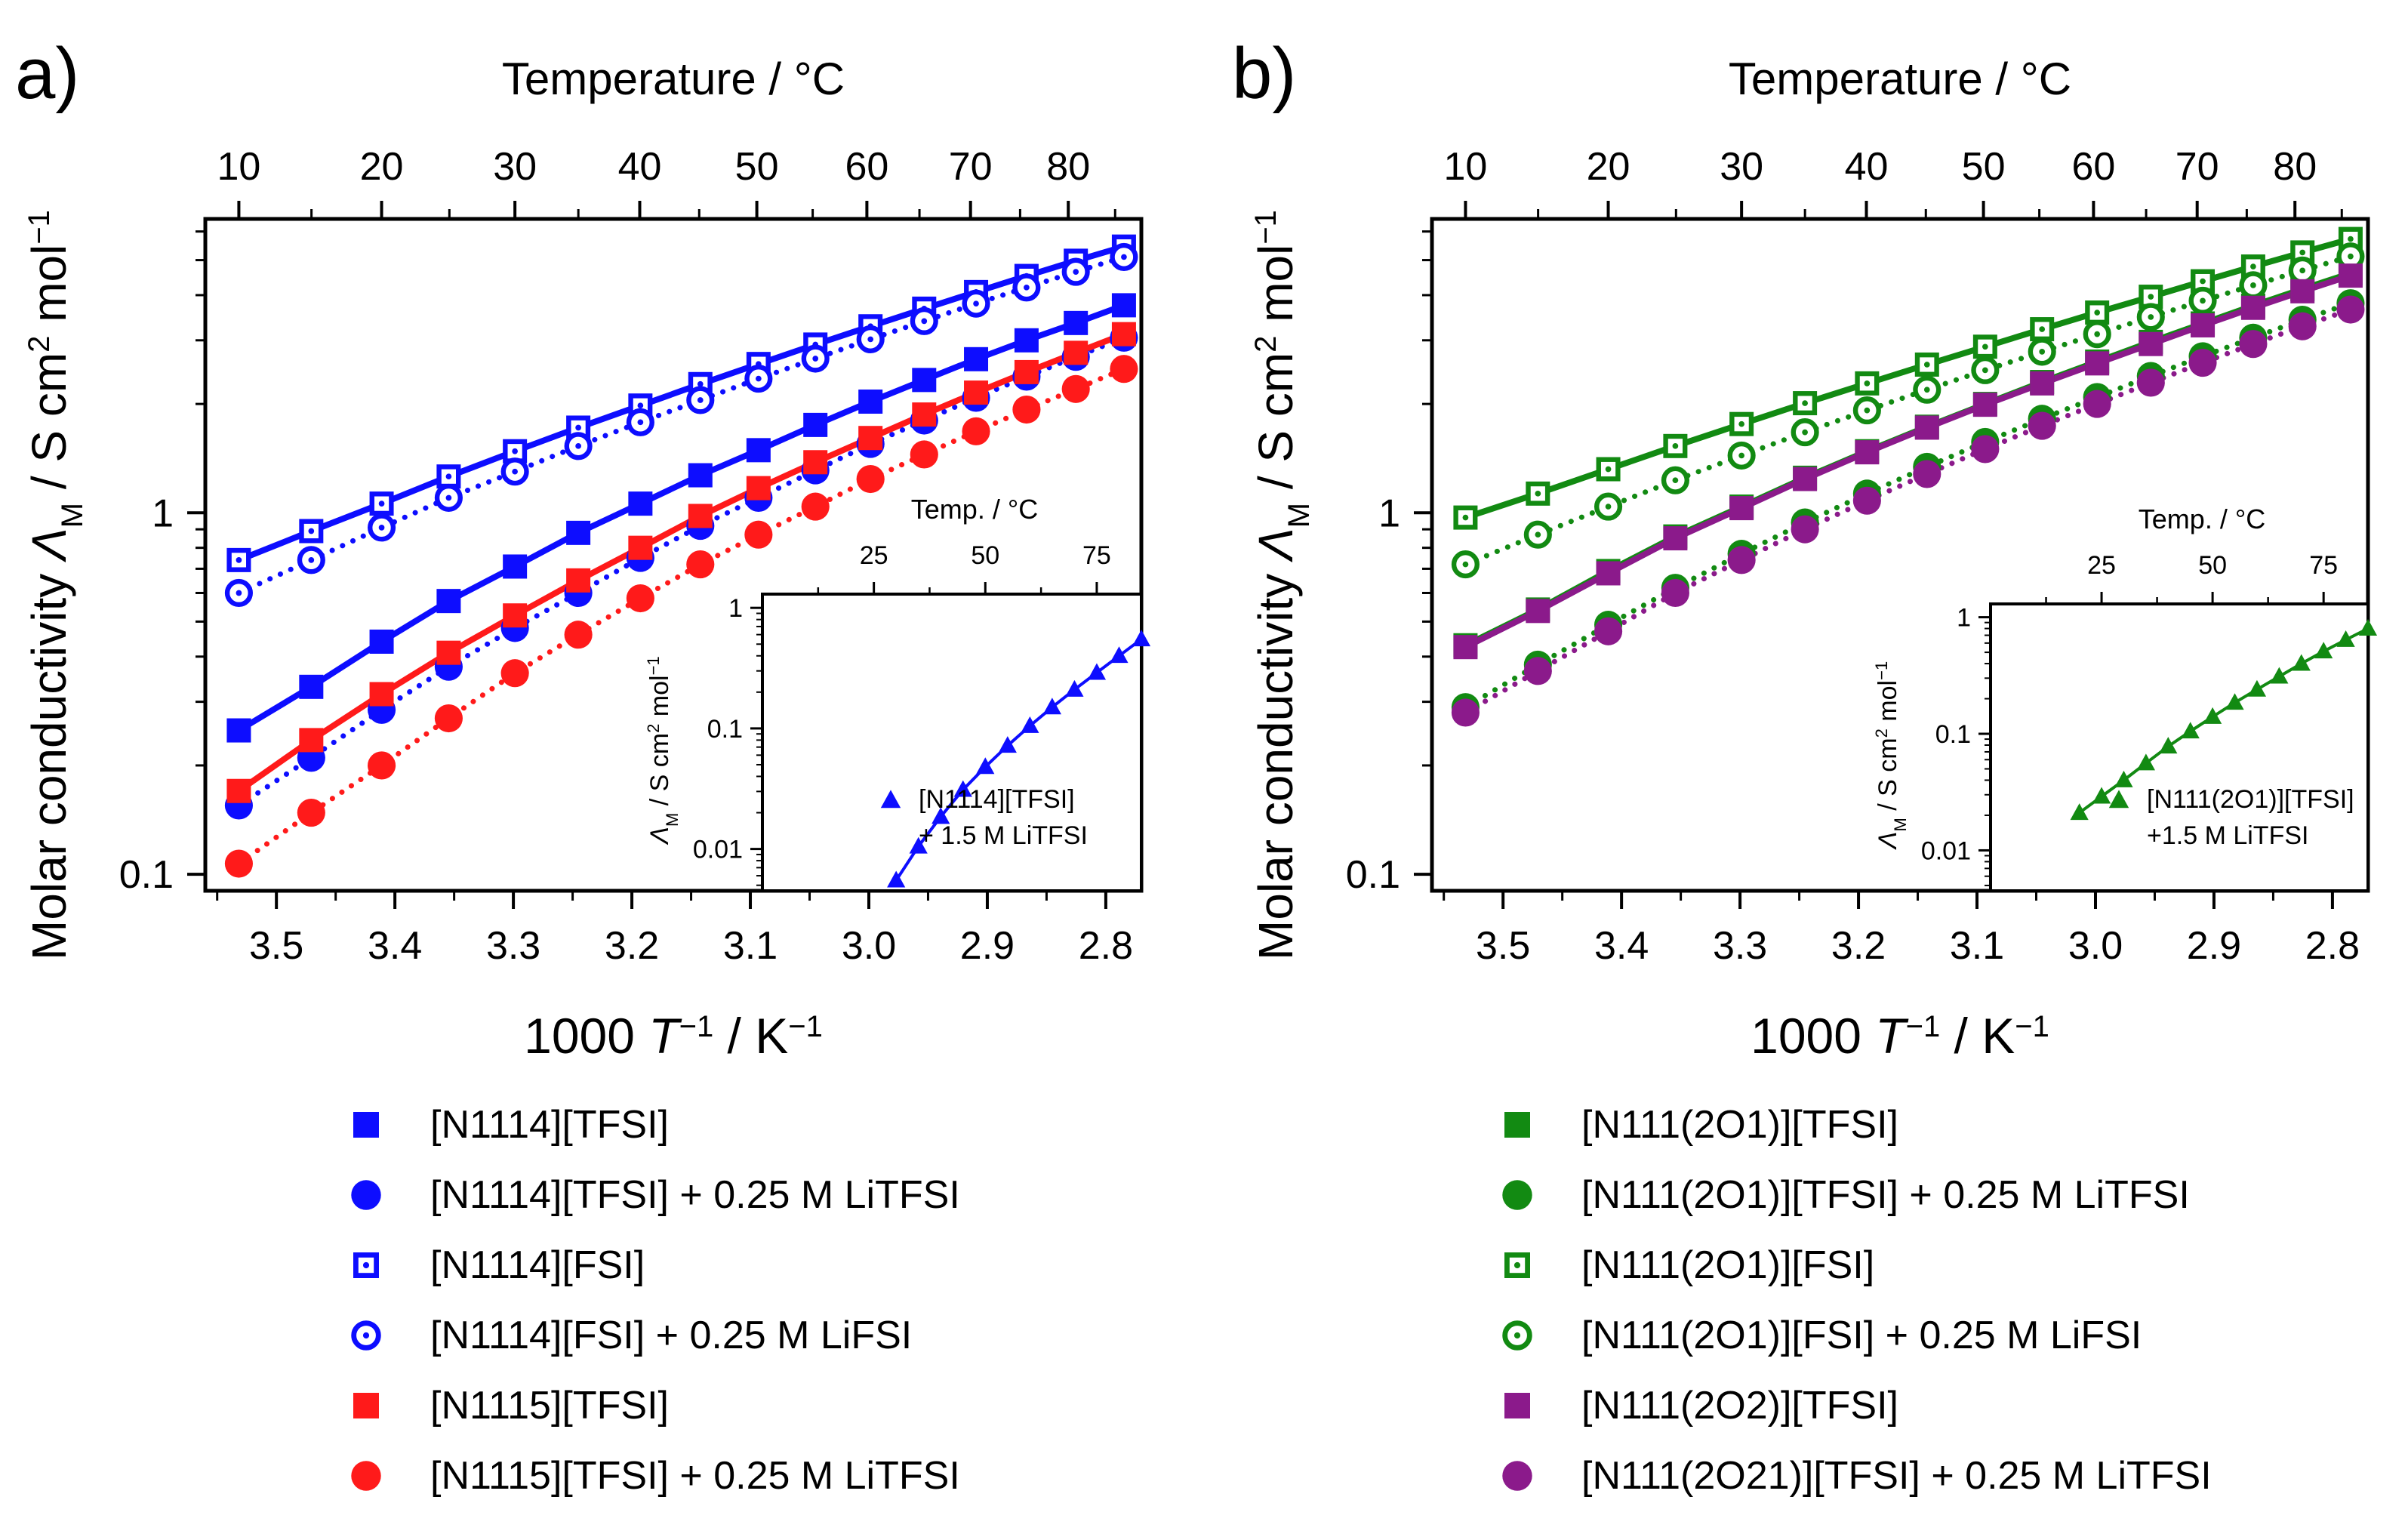 This screenshot has width=2408, height=1537. What do you see at coordinates (1886, 1195) in the screenshot?
I see `legend-label: [N111(2O1)][TFSI] + 0.25 M LiTFSI` at bounding box center [1886, 1195].